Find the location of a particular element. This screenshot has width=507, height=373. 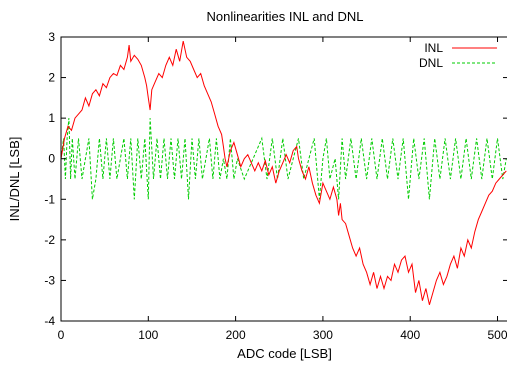

y-axis-label: INL/DNL [LSB] is located at coordinates (14, 179).